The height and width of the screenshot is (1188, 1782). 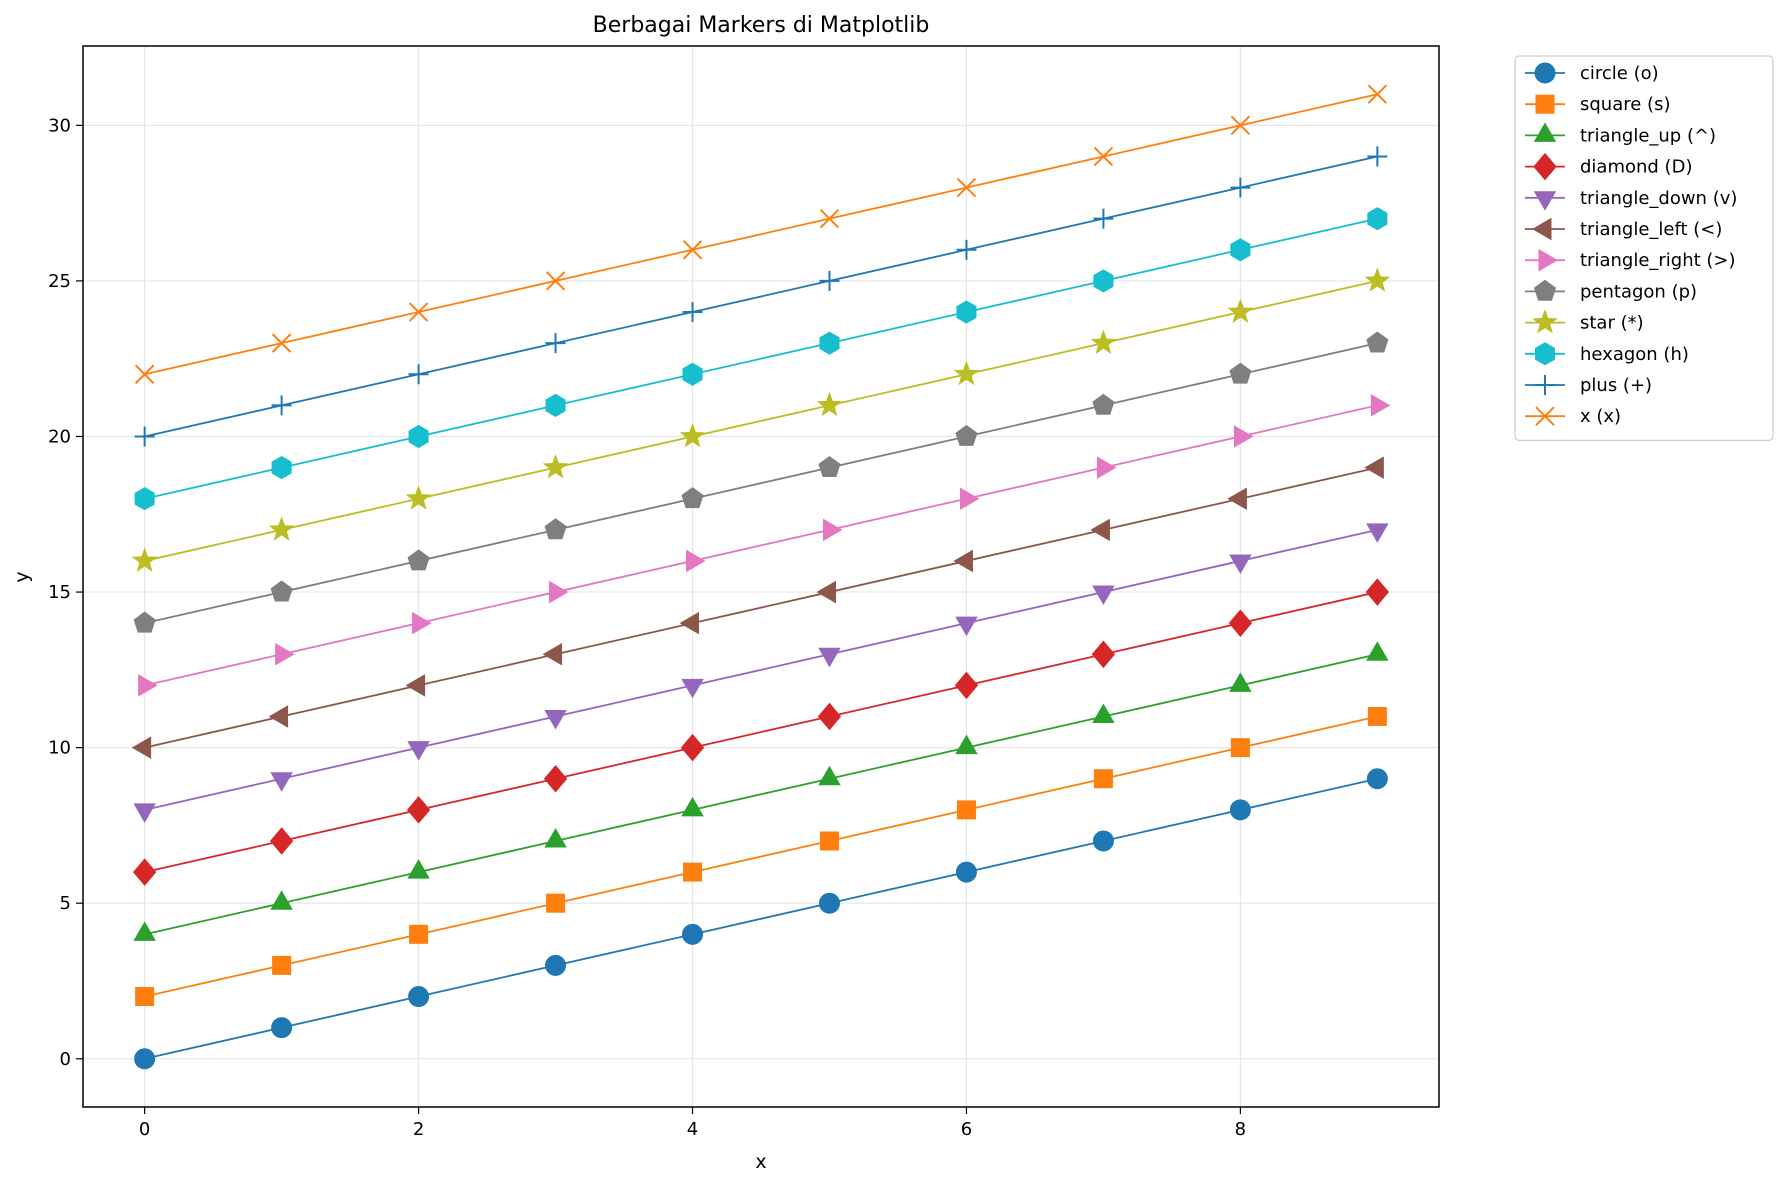 I want to click on legend-label: circle (o), so click(x=1619, y=73).